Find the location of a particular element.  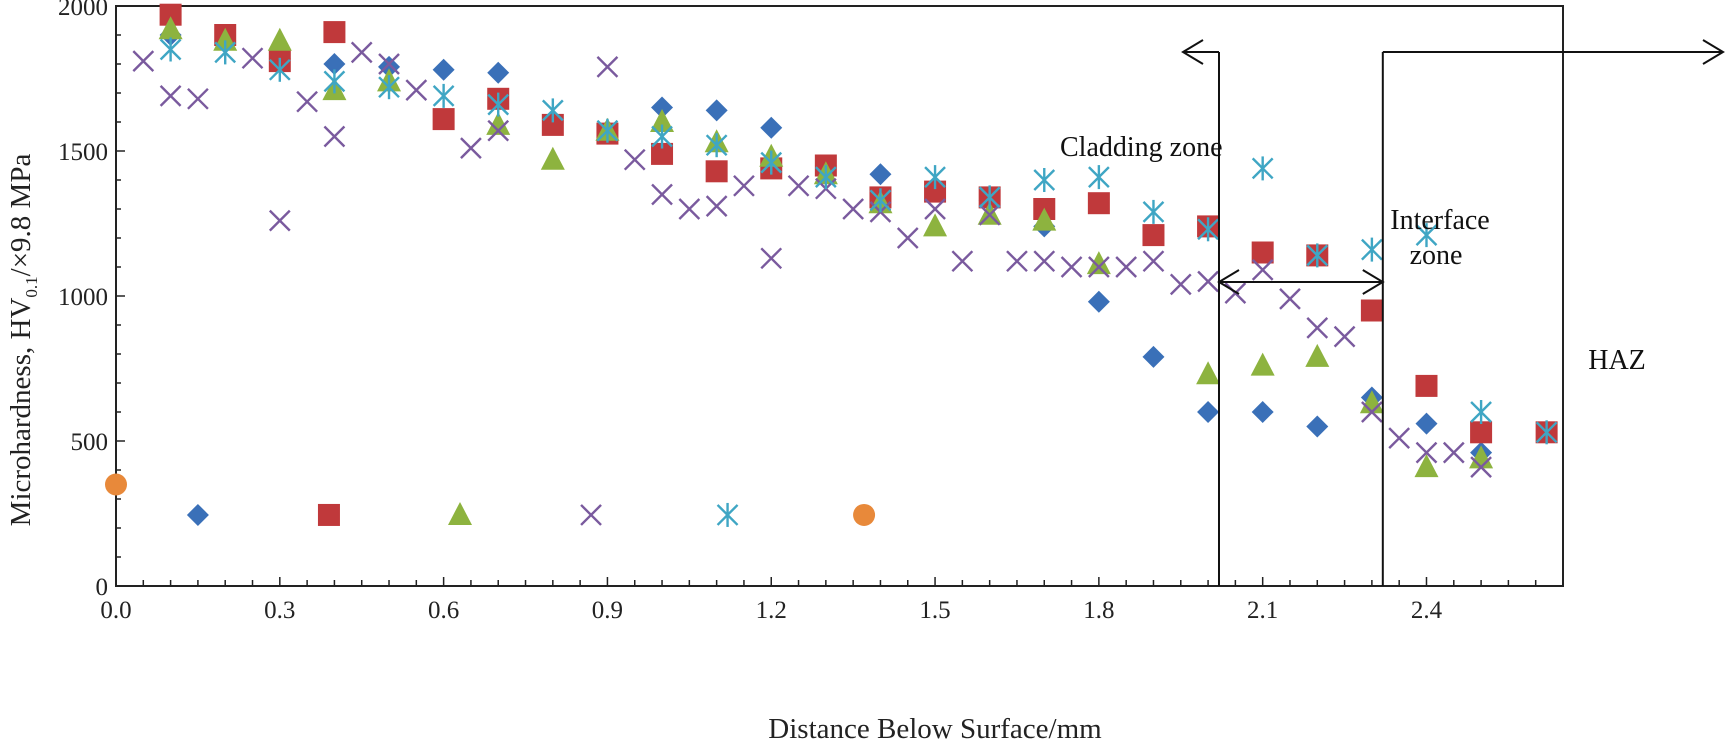

x-tick-label: 0.9 is located at coordinates (607, 610).